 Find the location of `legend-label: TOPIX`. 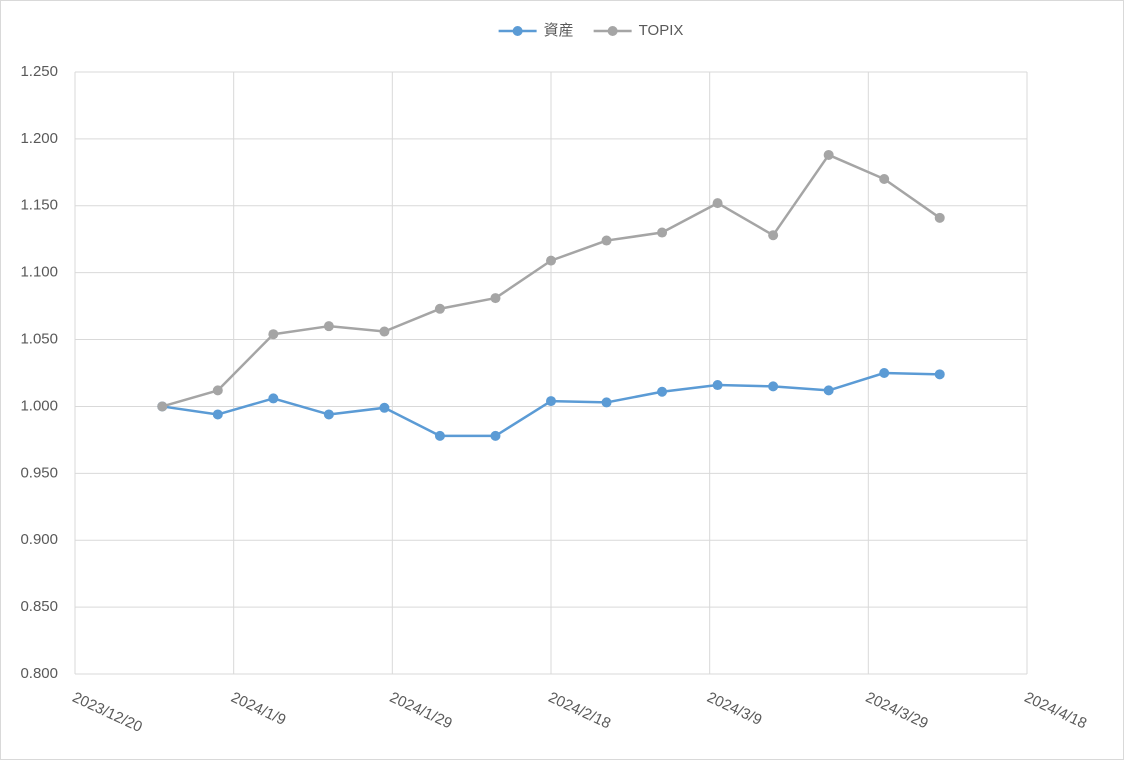

legend-label: TOPIX is located at coordinates (661, 30).